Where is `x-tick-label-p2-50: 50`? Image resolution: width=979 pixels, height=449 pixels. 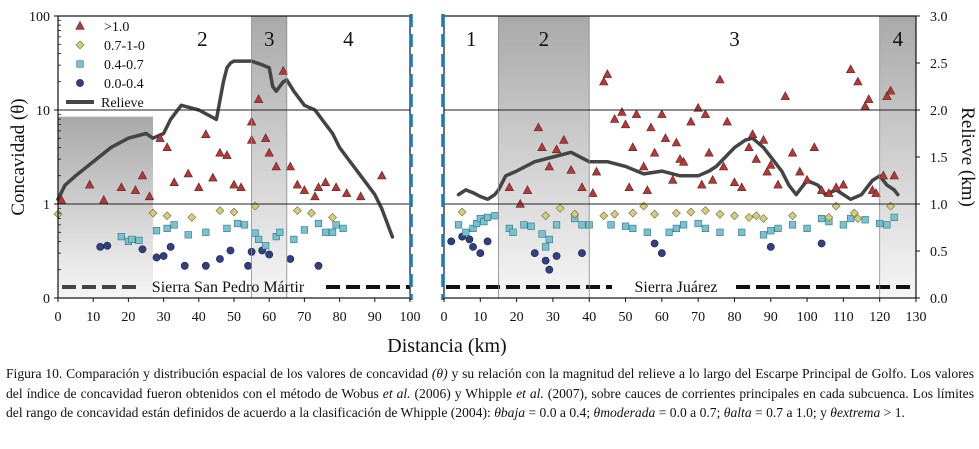 x-tick-label-p2-50: 50 is located at coordinates (626, 317).